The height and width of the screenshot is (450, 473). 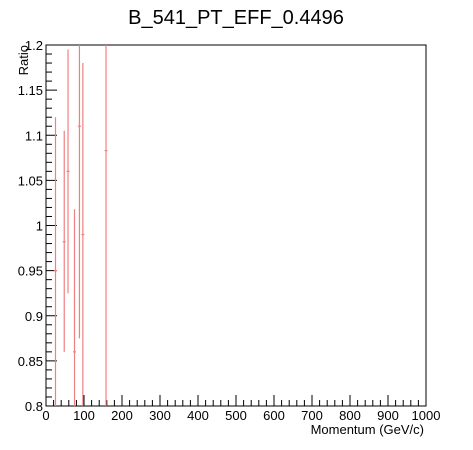 I want to click on x-tick-label: 200, so click(x=122, y=415).